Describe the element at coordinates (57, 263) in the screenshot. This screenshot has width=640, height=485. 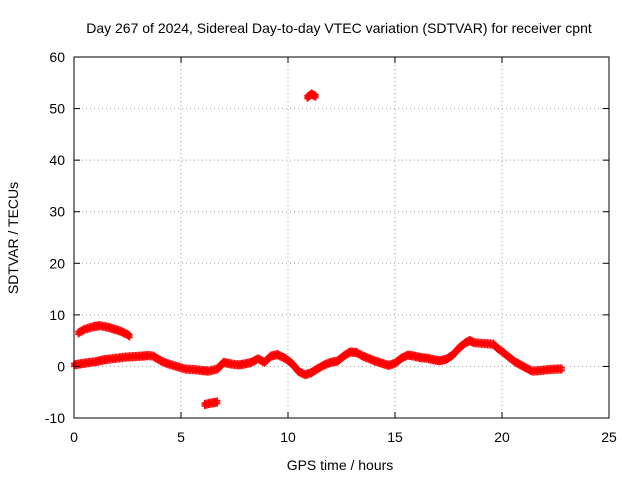
I see `y-tick-label: 20` at that location.